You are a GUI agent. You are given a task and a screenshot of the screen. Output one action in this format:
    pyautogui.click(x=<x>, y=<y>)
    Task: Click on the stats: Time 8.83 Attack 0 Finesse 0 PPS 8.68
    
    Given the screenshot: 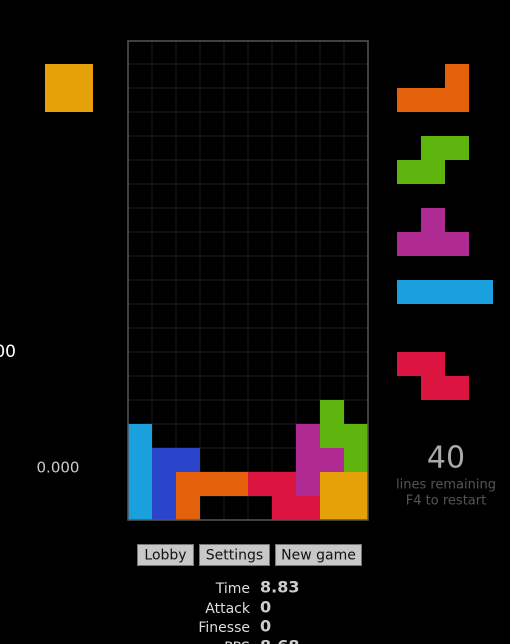 What is the action you would take?
    pyautogui.click(x=248, y=611)
    